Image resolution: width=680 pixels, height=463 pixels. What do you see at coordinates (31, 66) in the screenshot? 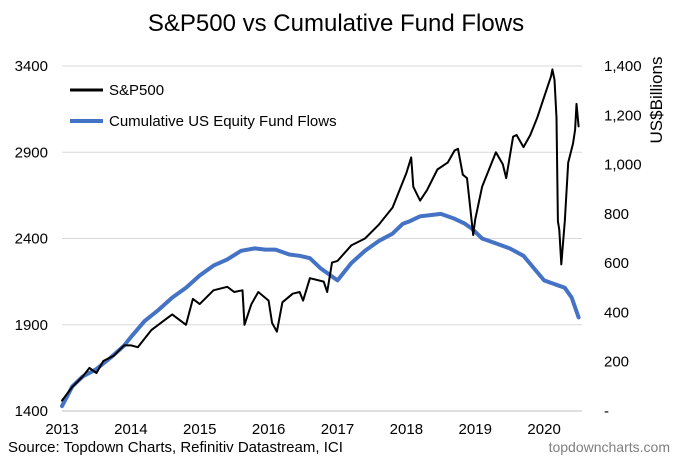
I see `left-tick-label: 3400` at bounding box center [31, 66].